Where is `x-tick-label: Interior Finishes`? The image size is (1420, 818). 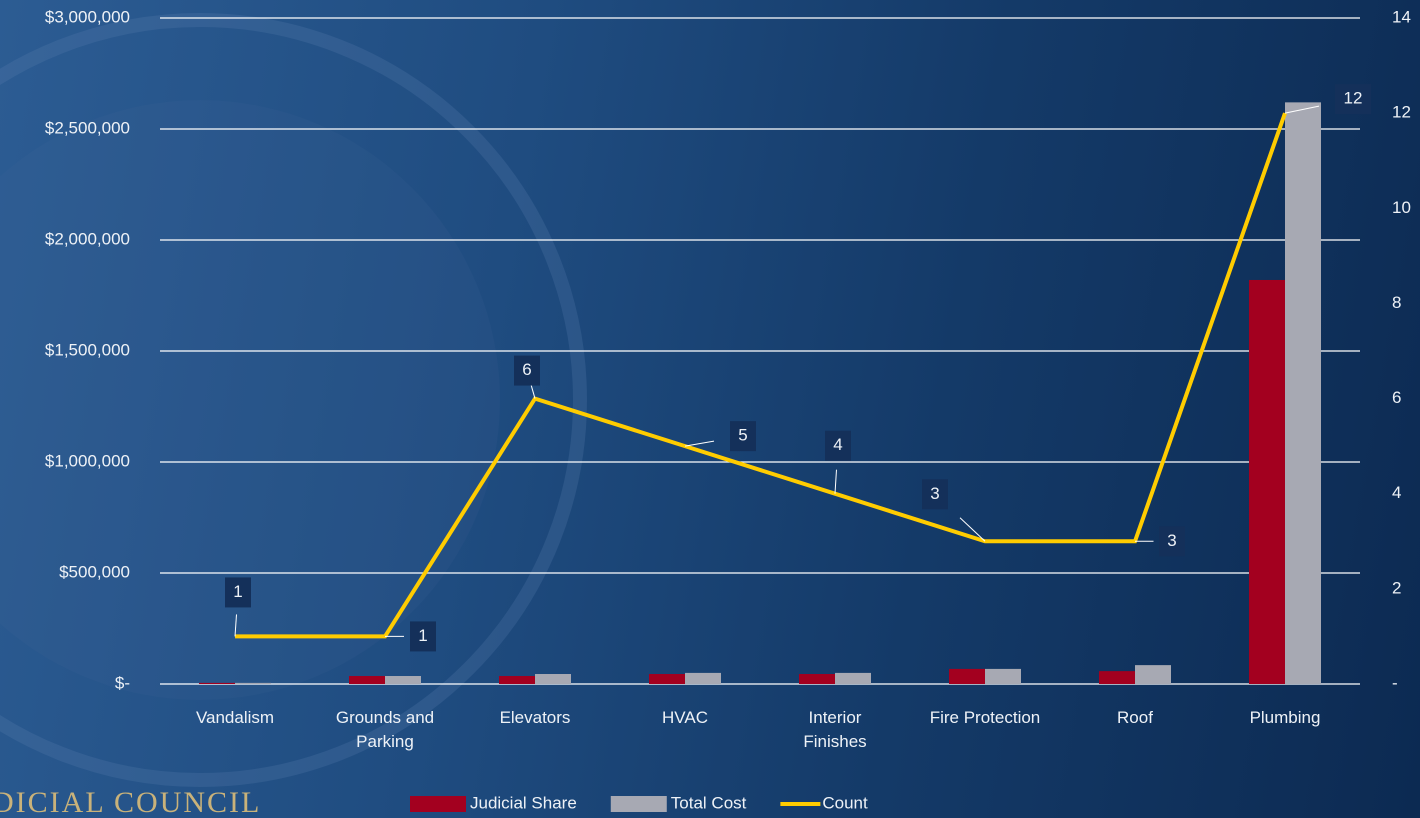 x-tick-label: Interior Finishes is located at coordinates (835, 729).